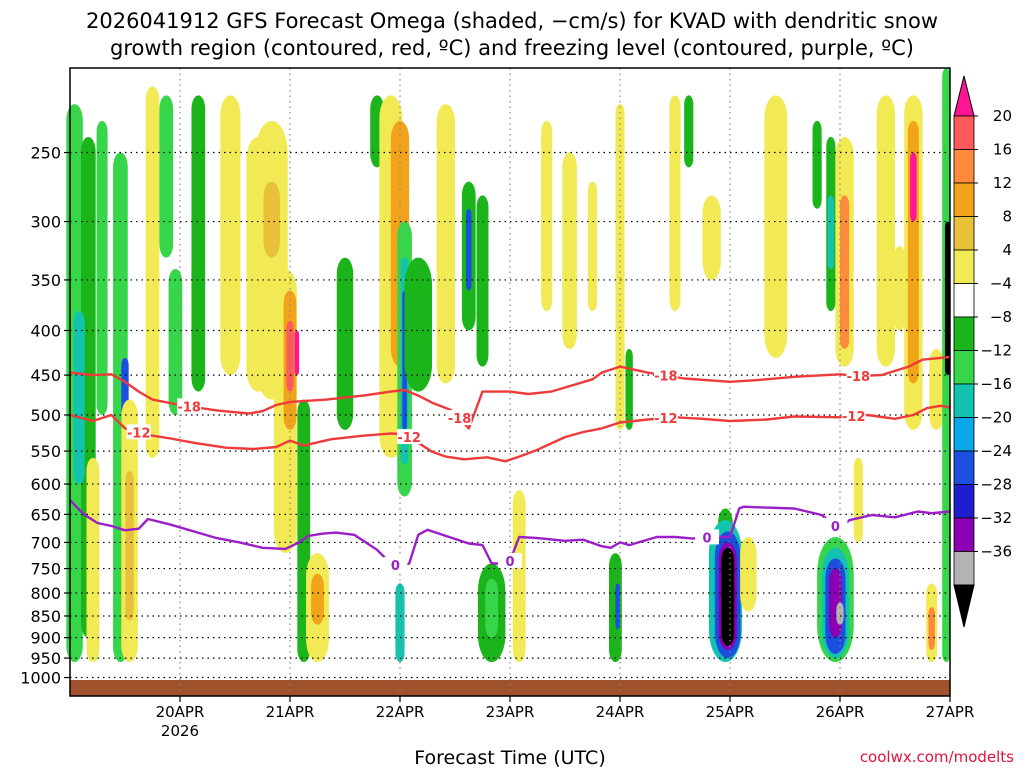 Image resolution: width=1024 pixels, height=768 pixels. I want to click on colorbar: 20 16 12 8 4 −4 −8 −12 −16 −20 −24 −28 −32 −36, so click(982, 351).